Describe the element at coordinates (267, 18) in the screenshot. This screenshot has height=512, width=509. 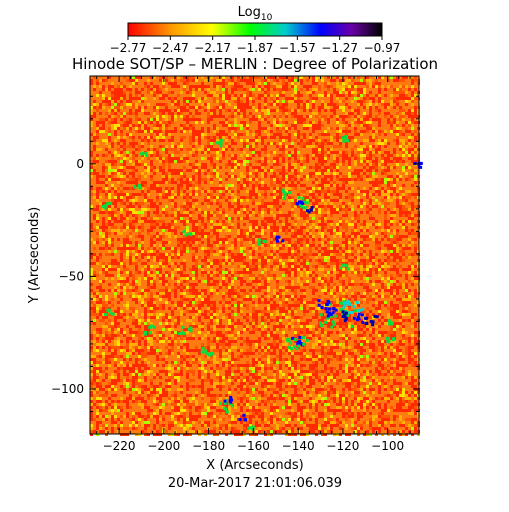
I see `colorbar-title-sub: 10` at that location.